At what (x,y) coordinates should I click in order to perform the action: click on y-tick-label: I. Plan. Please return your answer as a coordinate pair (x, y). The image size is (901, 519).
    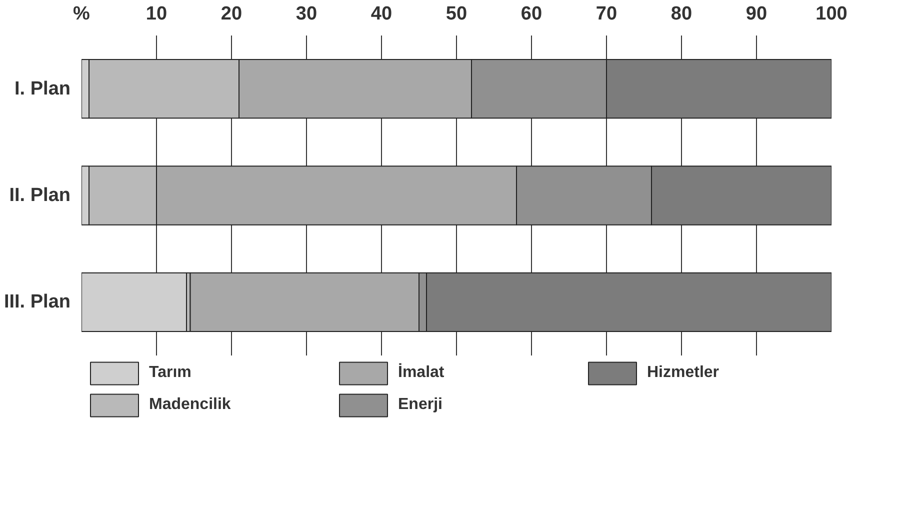
    Looking at the image, I should click on (42, 89).